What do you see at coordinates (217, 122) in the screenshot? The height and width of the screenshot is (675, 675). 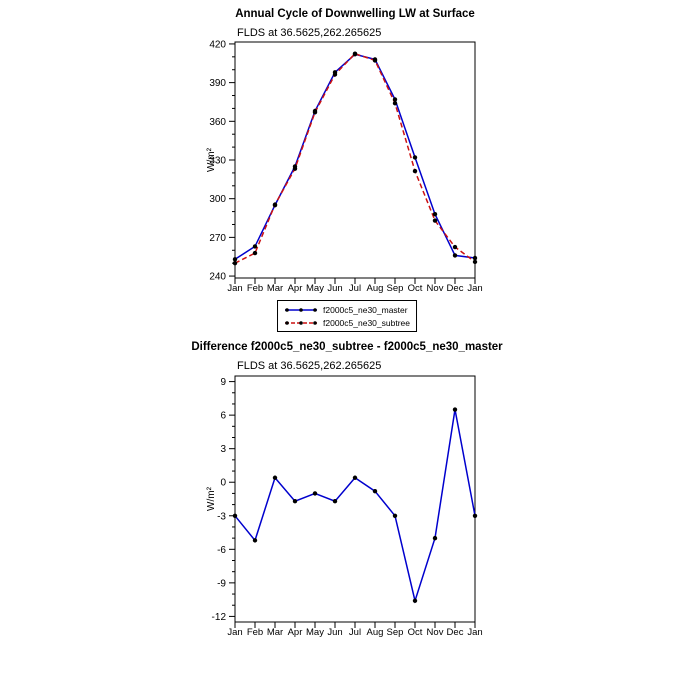 I see `svg-text: 360` at bounding box center [217, 122].